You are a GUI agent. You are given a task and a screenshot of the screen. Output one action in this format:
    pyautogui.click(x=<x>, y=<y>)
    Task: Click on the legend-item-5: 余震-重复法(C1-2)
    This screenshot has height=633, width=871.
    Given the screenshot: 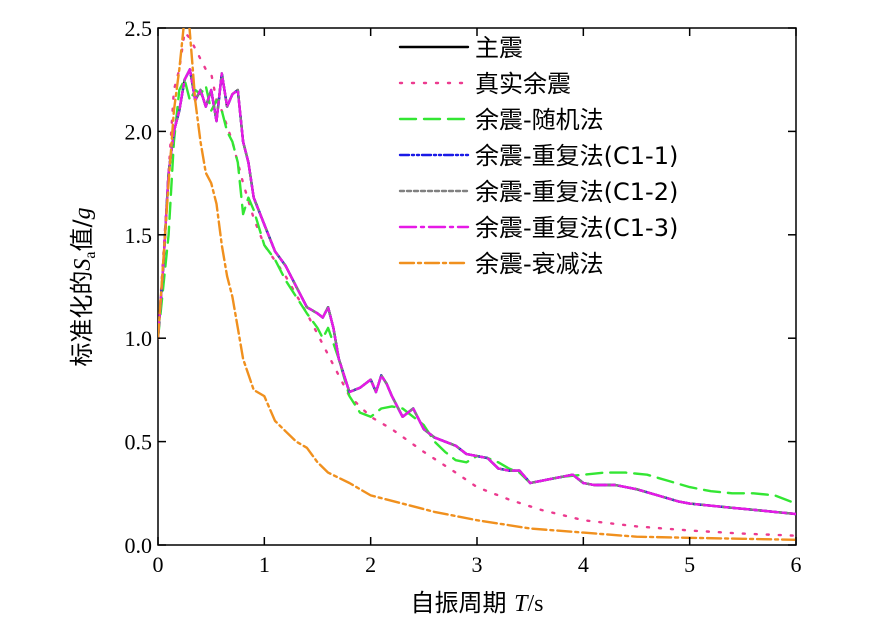 What is the action you would take?
    pyautogui.click(x=538, y=192)
    